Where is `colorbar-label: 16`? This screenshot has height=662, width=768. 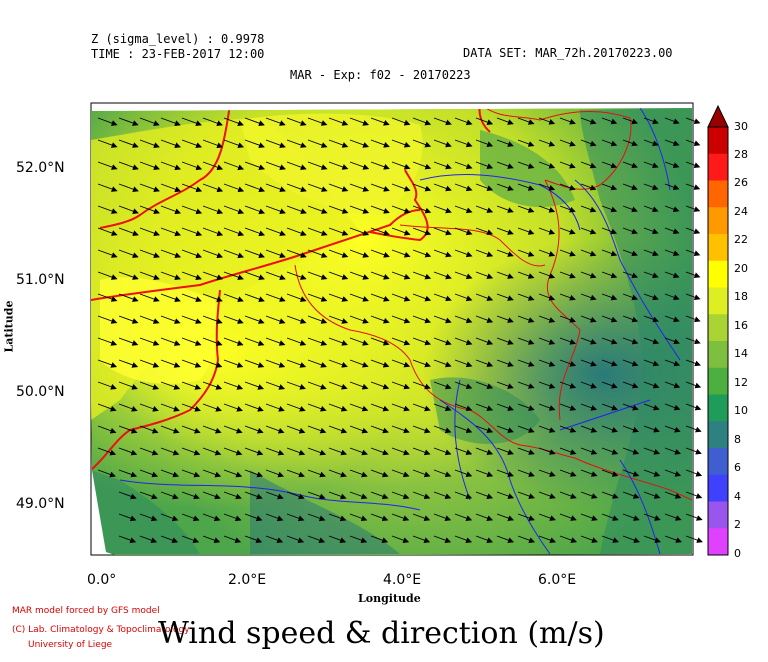 colorbar-label: 16 is located at coordinates (741, 325).